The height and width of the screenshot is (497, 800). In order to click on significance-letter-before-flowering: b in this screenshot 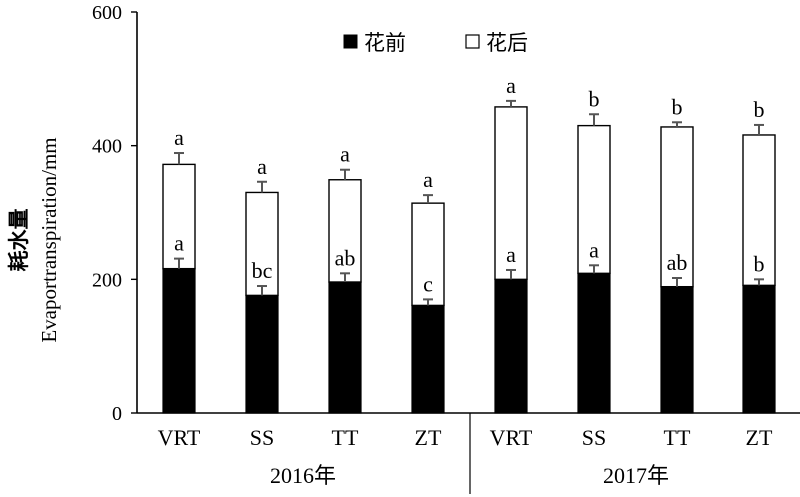, I will do `click(759, 263)`.